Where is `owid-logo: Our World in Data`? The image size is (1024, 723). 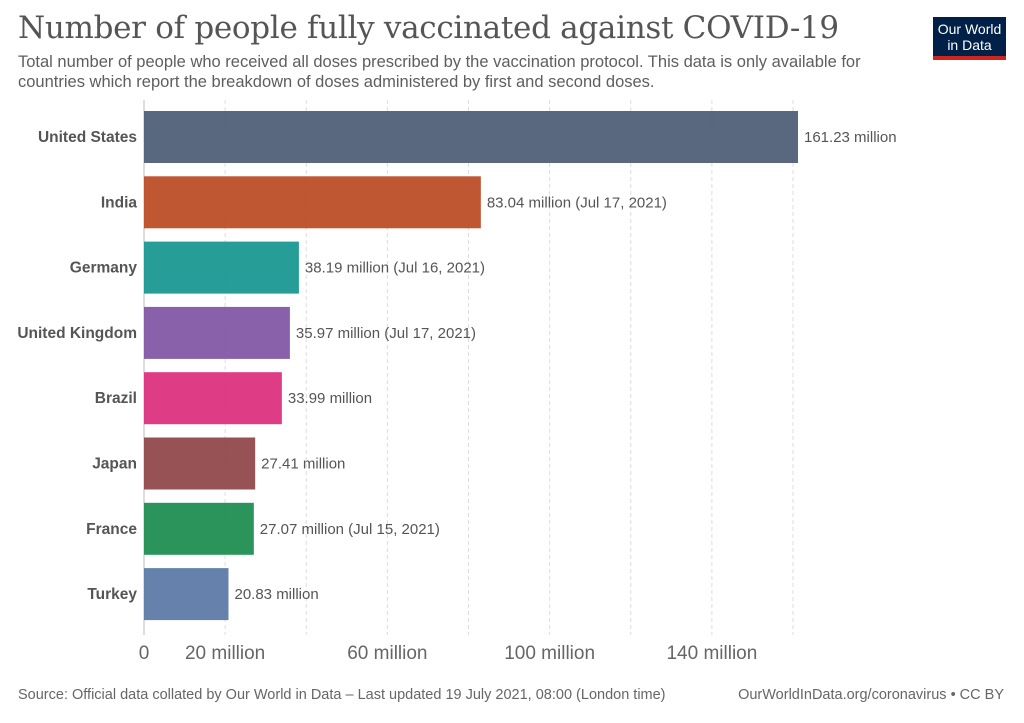
owid-logo: Our World in Data is located at coordinates (969, 38).